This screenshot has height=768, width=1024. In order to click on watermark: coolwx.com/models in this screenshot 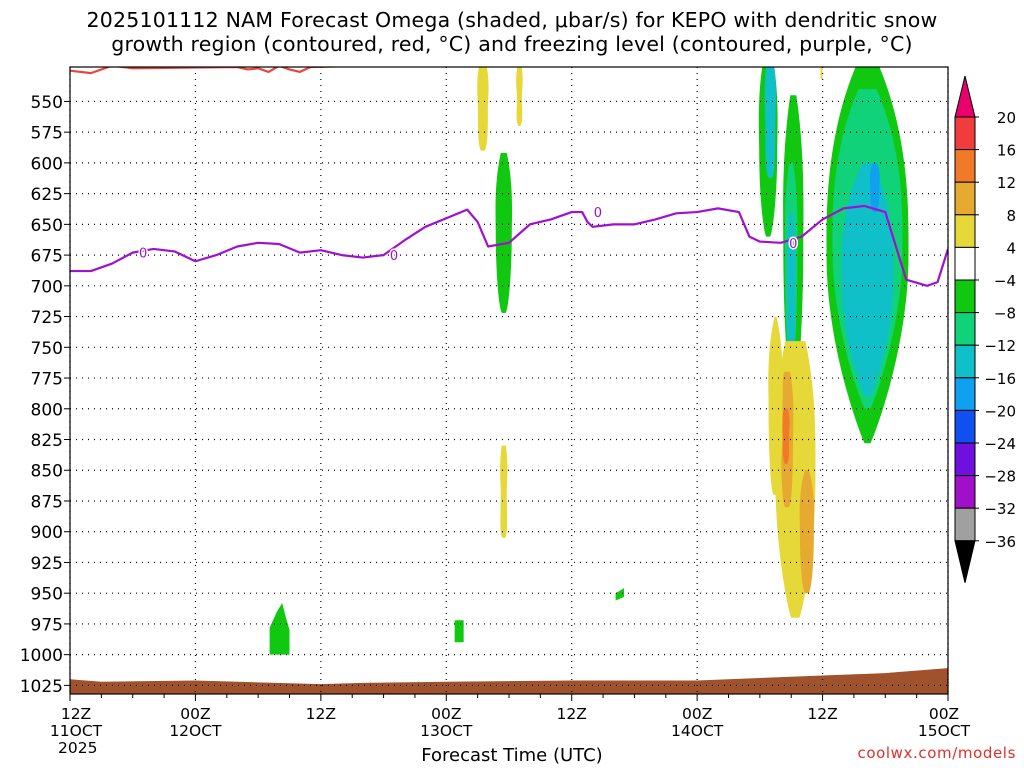, I will do `click(936, 753)`.